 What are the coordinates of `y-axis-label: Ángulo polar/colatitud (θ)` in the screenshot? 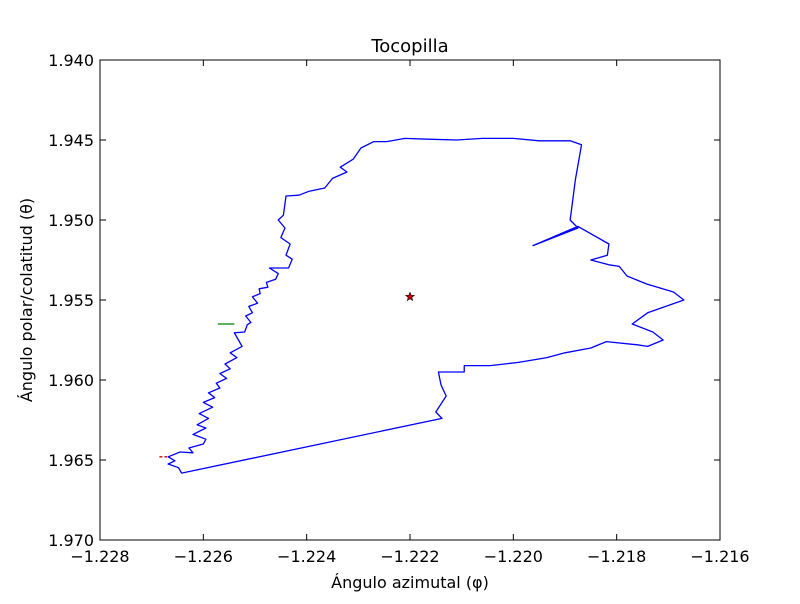 It's located at (26, 300).